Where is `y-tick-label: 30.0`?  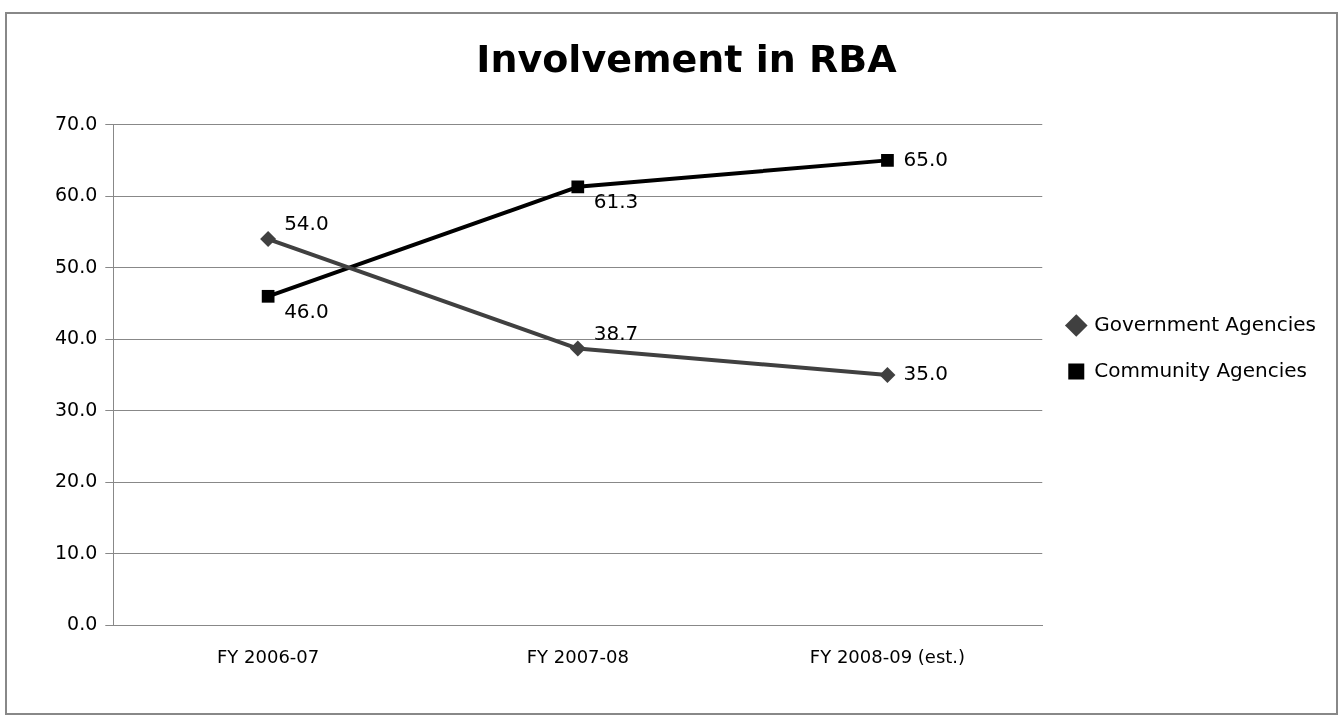
y-tick-label: 30.0 is located at coordinates (76, 408).